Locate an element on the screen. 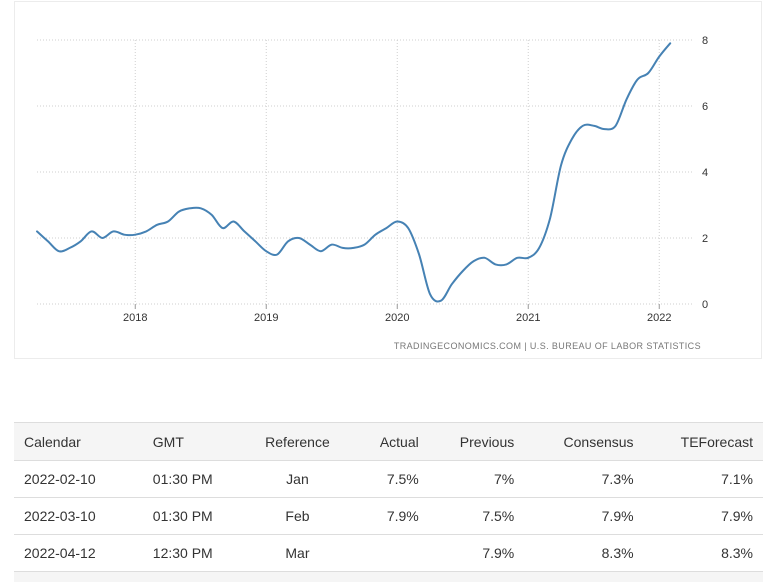 The width and height of the screenshot is (782, 582). header-consensus: Consensus is located at coordinates (583, 442).